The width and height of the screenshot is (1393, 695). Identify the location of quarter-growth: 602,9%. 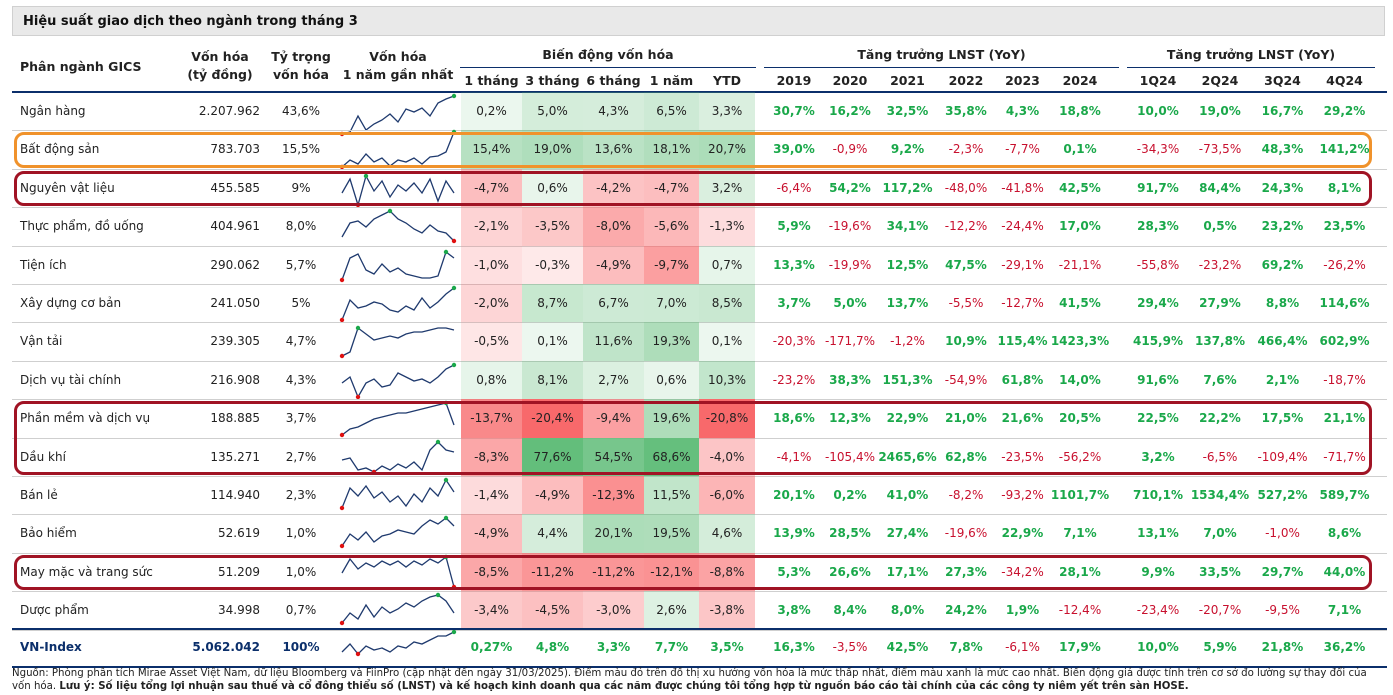
(1344, 341).